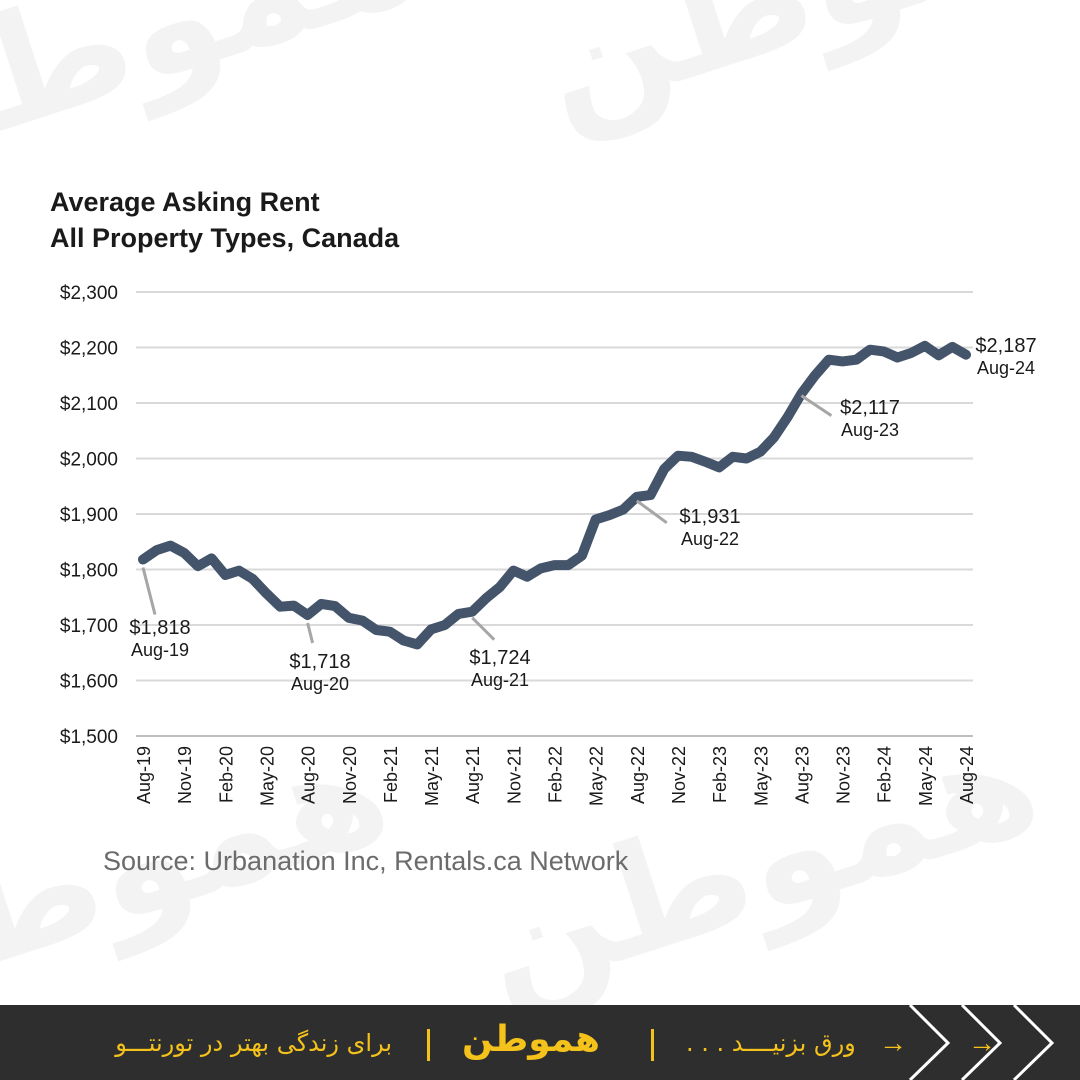 Image resolution: width=1080 pixels, height=1080 pixels. What do you see at coordinates (391, 774) in the screenshot?
I see `x-tick-label: Feb-21` at bounding box center [391, 774].